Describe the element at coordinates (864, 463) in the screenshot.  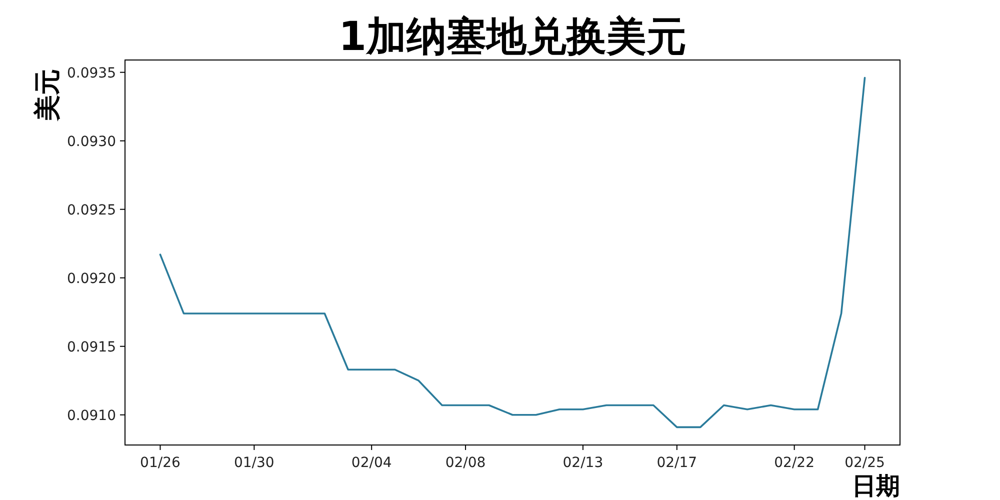
I see `x-tick-label: 02/25` at that location.